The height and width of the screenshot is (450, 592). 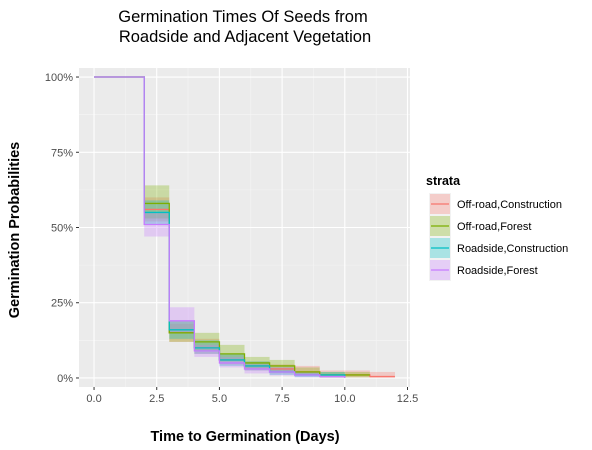 I want to click on y-tick-label: 50%, so click(x=62, y=229).